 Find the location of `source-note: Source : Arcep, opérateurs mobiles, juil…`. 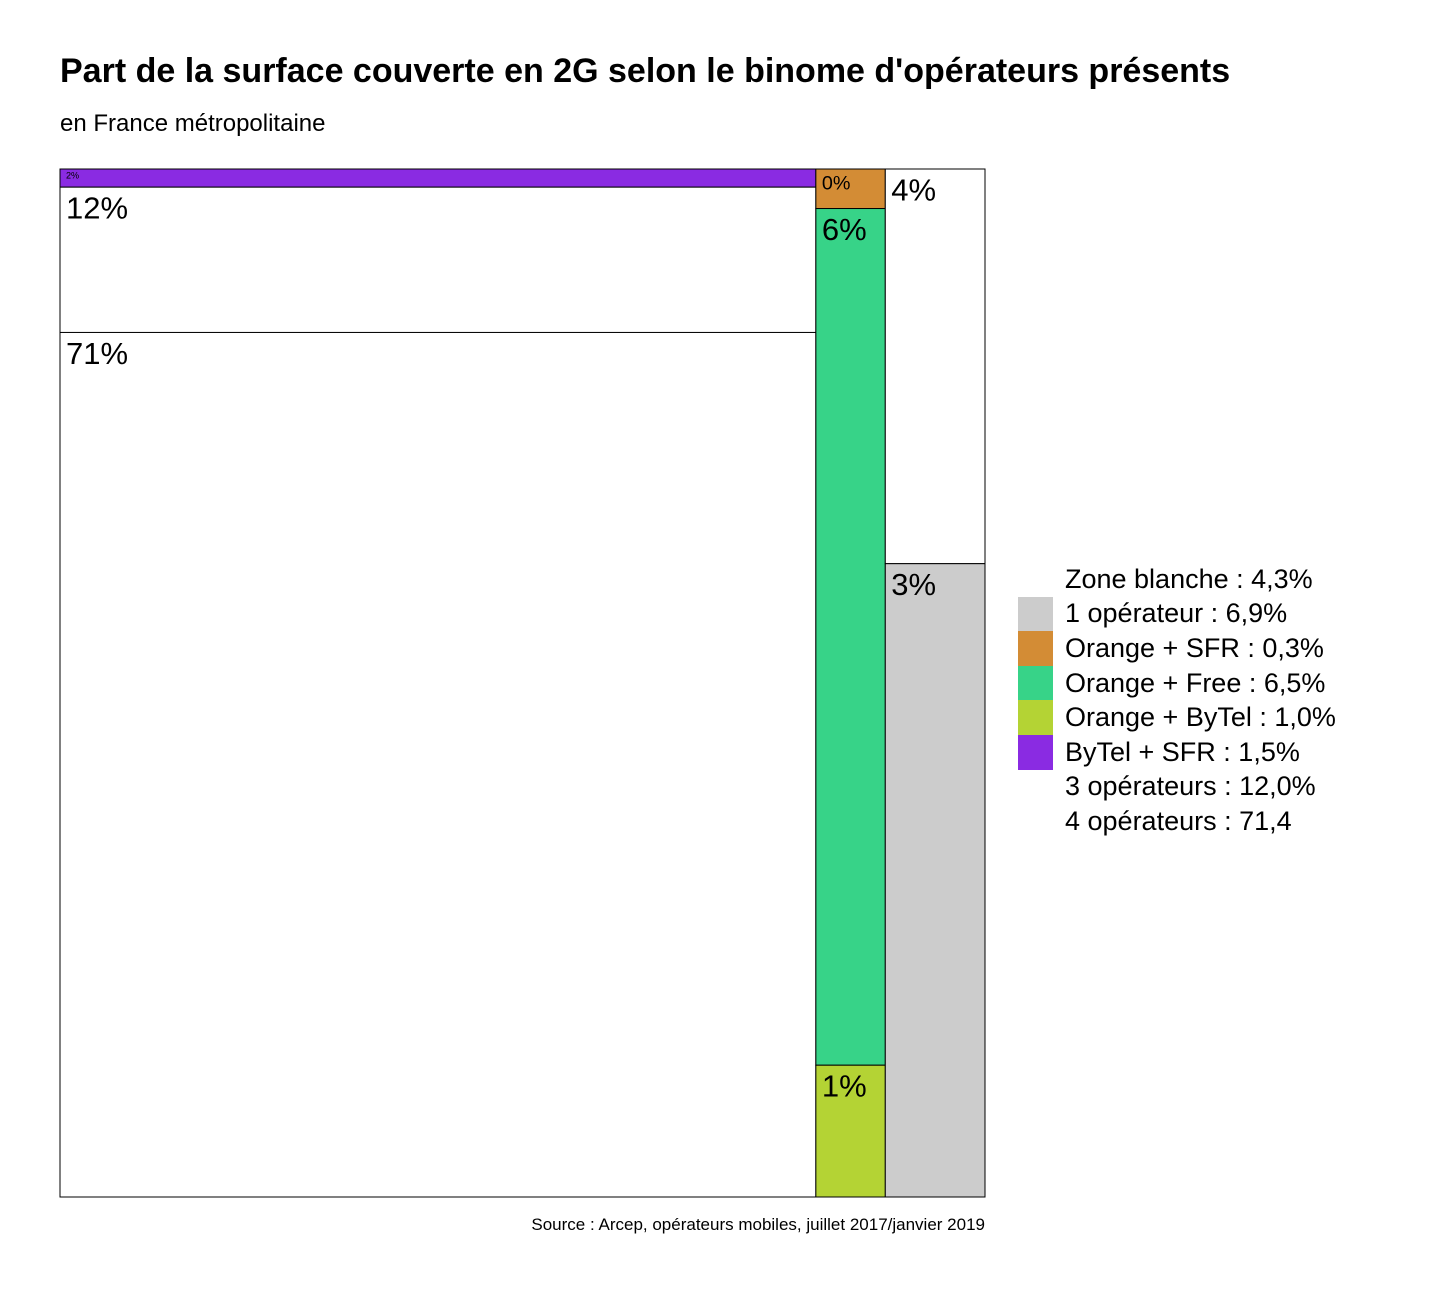

source-note: Source : Arcep, opérateurs mobiles, juil… is located at coordinates (758, 1224).